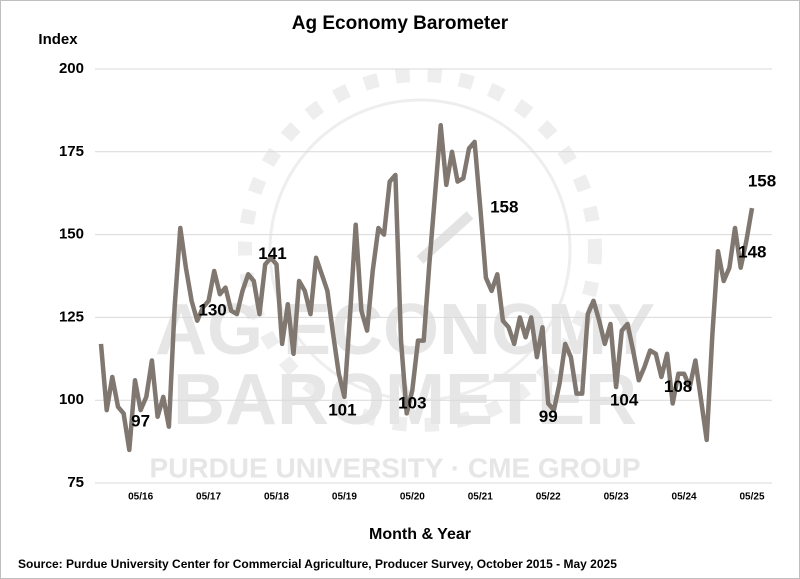  What do you see at coordinates (751, 497) in the screenshot?
I see `x-tick-label: 05/25` at bounding box center [751, 497].